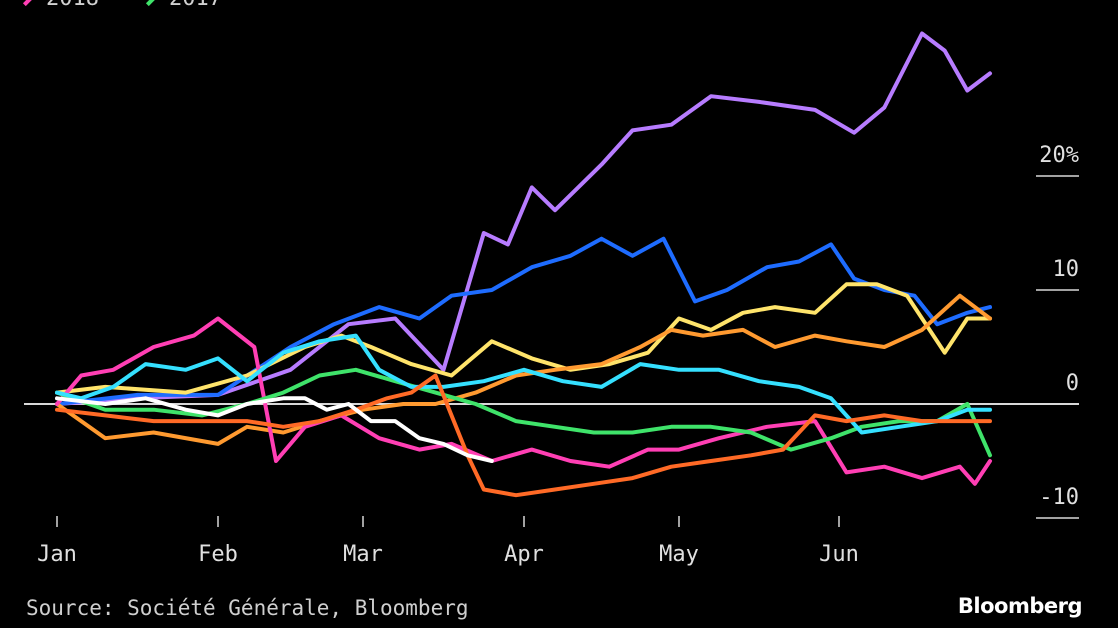 This screenshot has width=1118, height=628. Describe the element at coordinates (839, 554) in the screenshot. I see `x-tick-label-jun: Jun` at that location.